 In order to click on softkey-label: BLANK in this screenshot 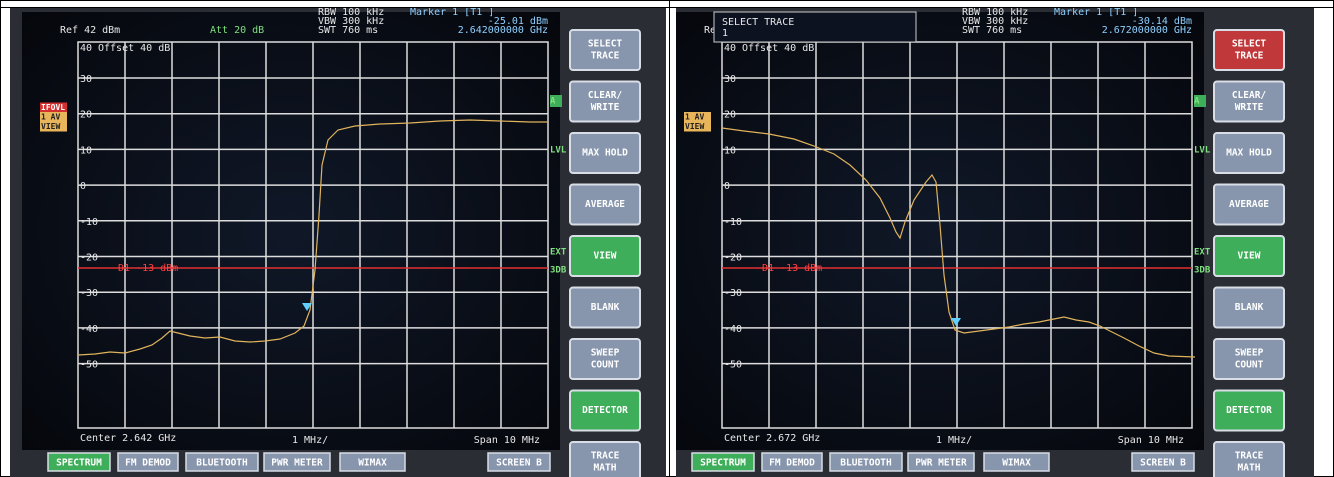, I will do `click(605, 307)`.